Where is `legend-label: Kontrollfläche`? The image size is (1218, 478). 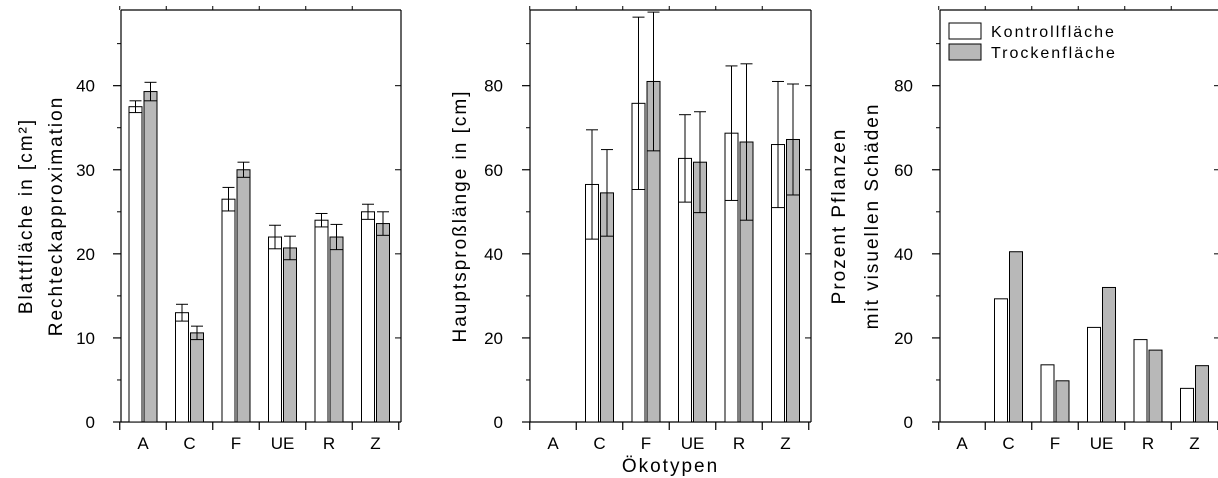
legend-label: Kontrollfläche is located at coordinates (1053, 32).